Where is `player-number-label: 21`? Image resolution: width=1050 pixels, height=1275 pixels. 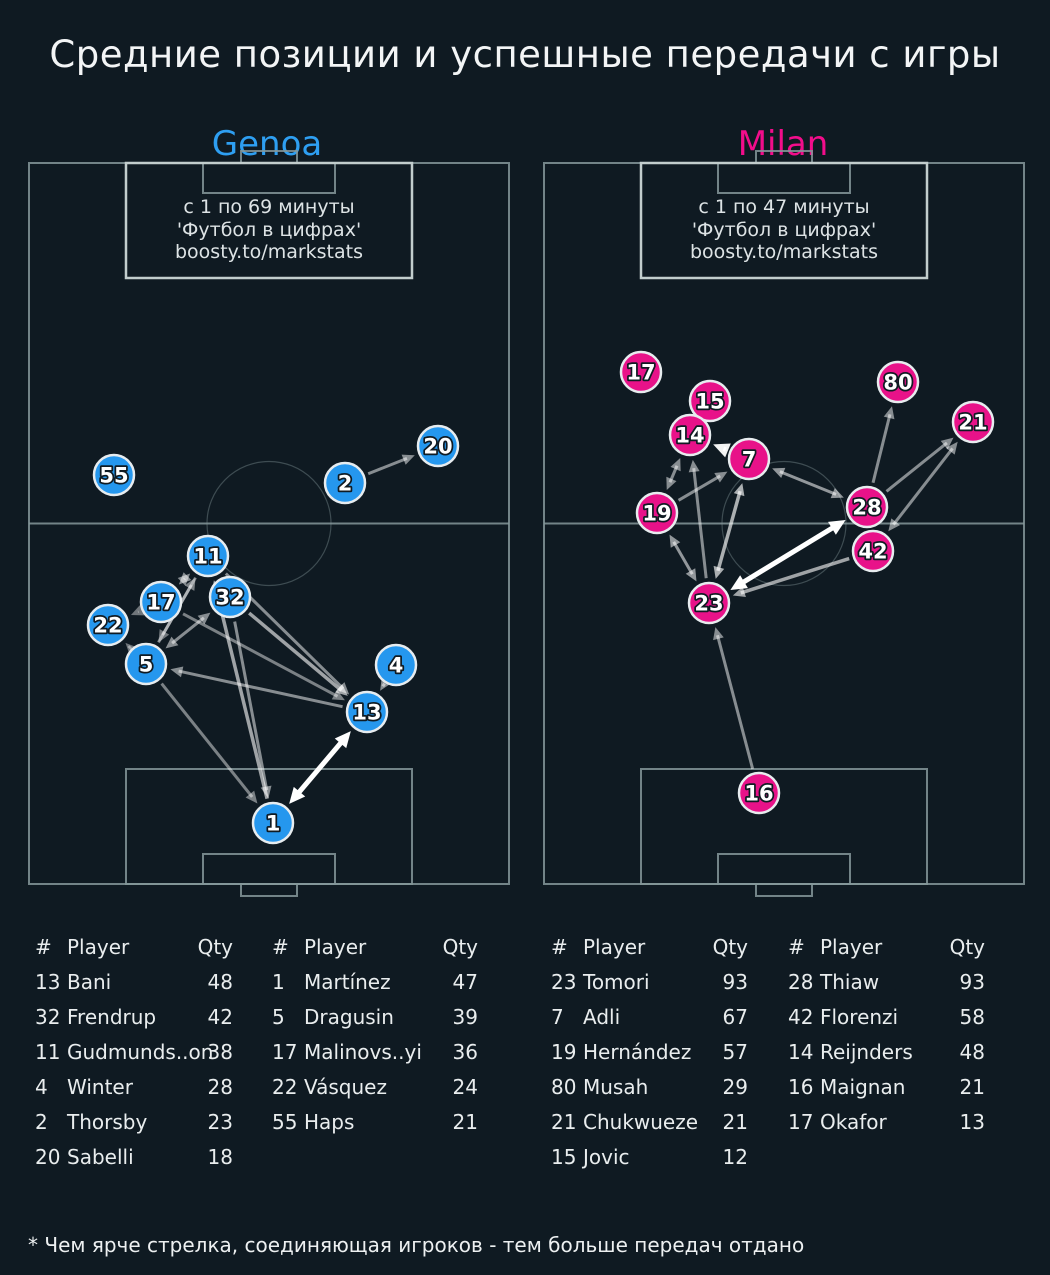
player-number-label: 21 is located at coordinates (972, 423).